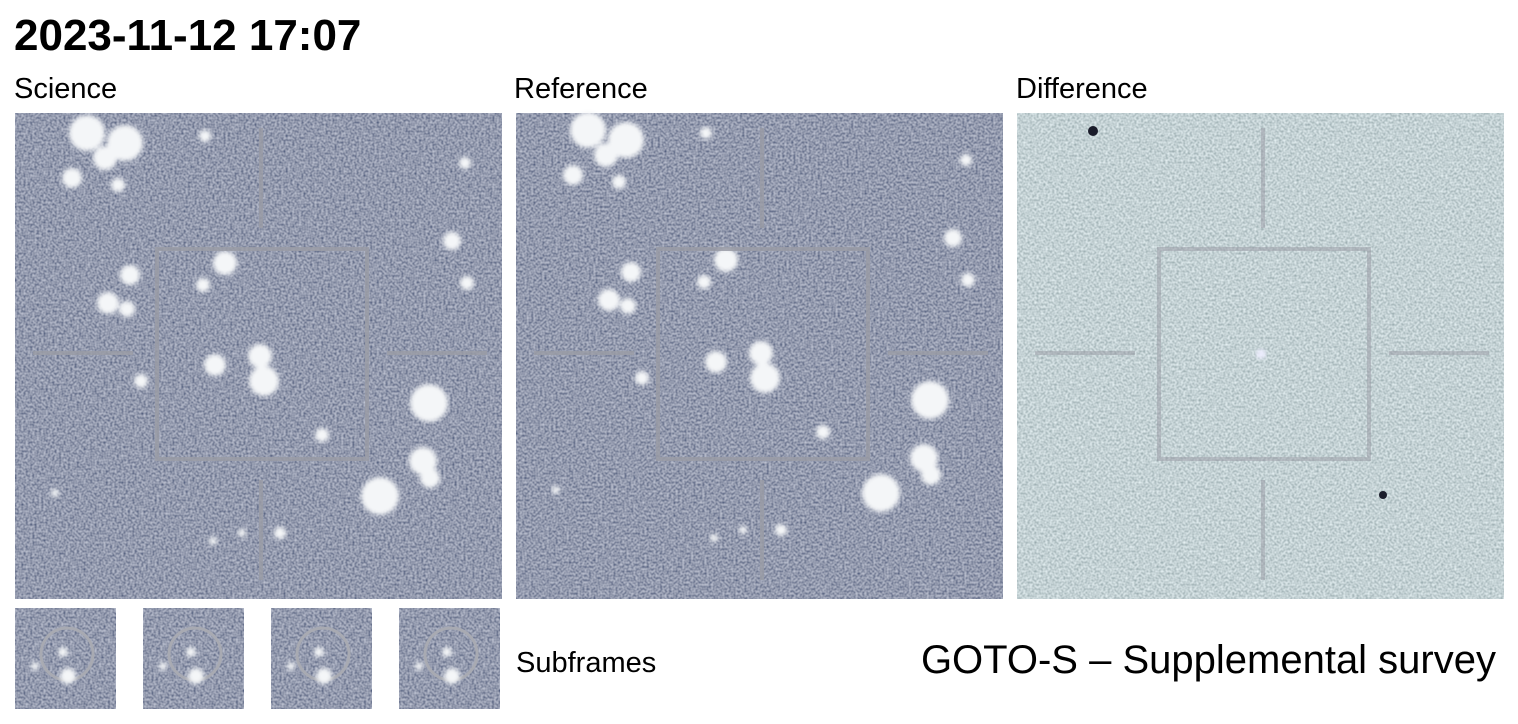  Describe the element at coordinates (65, 89) in the screenshot. I see `panel-label: Science` at that location.